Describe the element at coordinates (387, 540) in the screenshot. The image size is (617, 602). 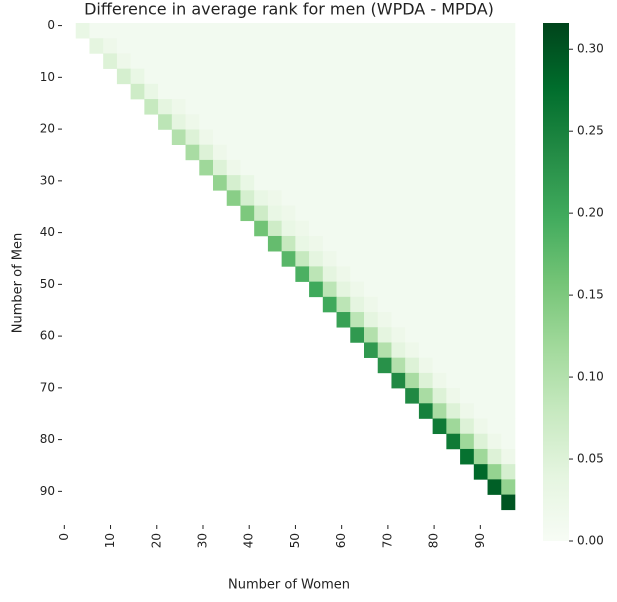
I see `x-tick-label: 70` at that location.